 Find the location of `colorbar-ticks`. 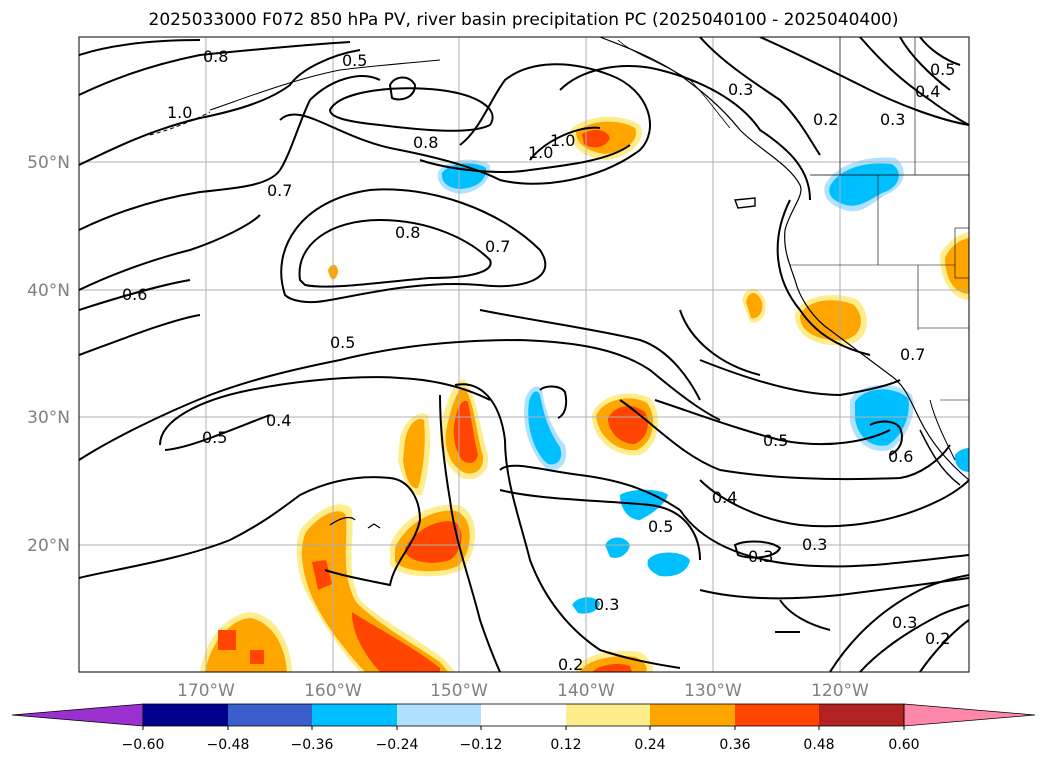

colorbar-ticks is located at coordinates (523, 728).